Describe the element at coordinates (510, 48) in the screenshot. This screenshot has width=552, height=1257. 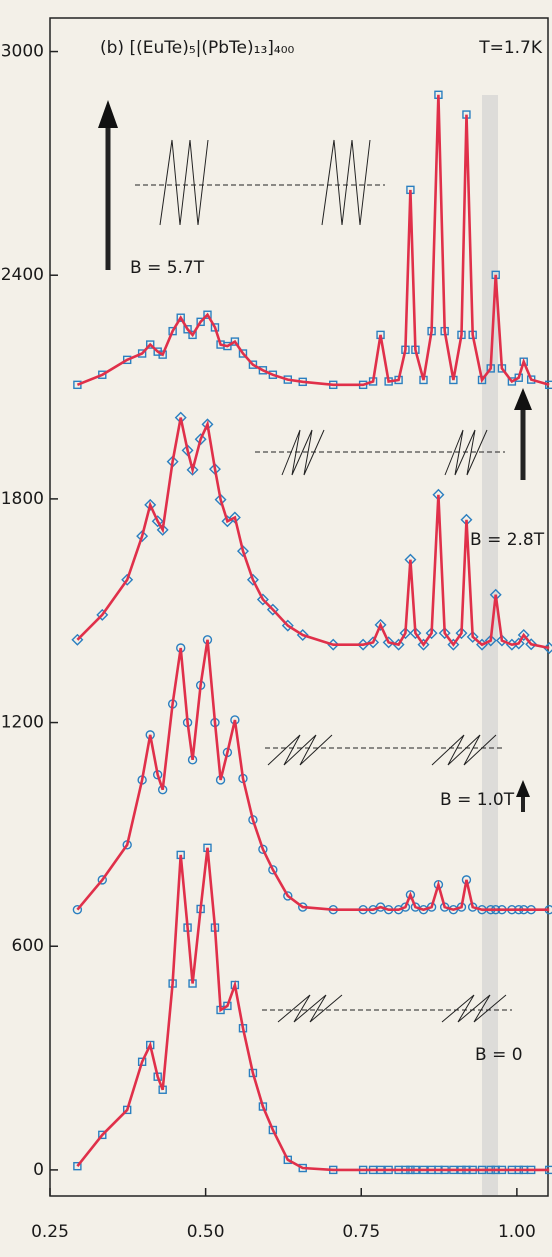
I see `chart-subtitle: T=1.7K` at that location.